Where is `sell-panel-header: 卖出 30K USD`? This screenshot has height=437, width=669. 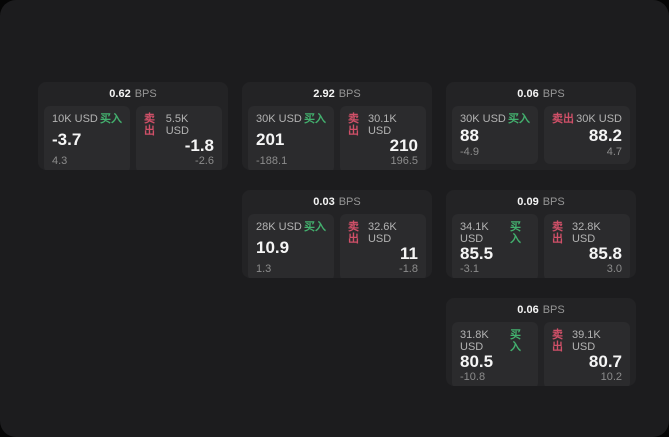
sell-panel-header: 卖出 30K USD is located at coordinates (587, 119).